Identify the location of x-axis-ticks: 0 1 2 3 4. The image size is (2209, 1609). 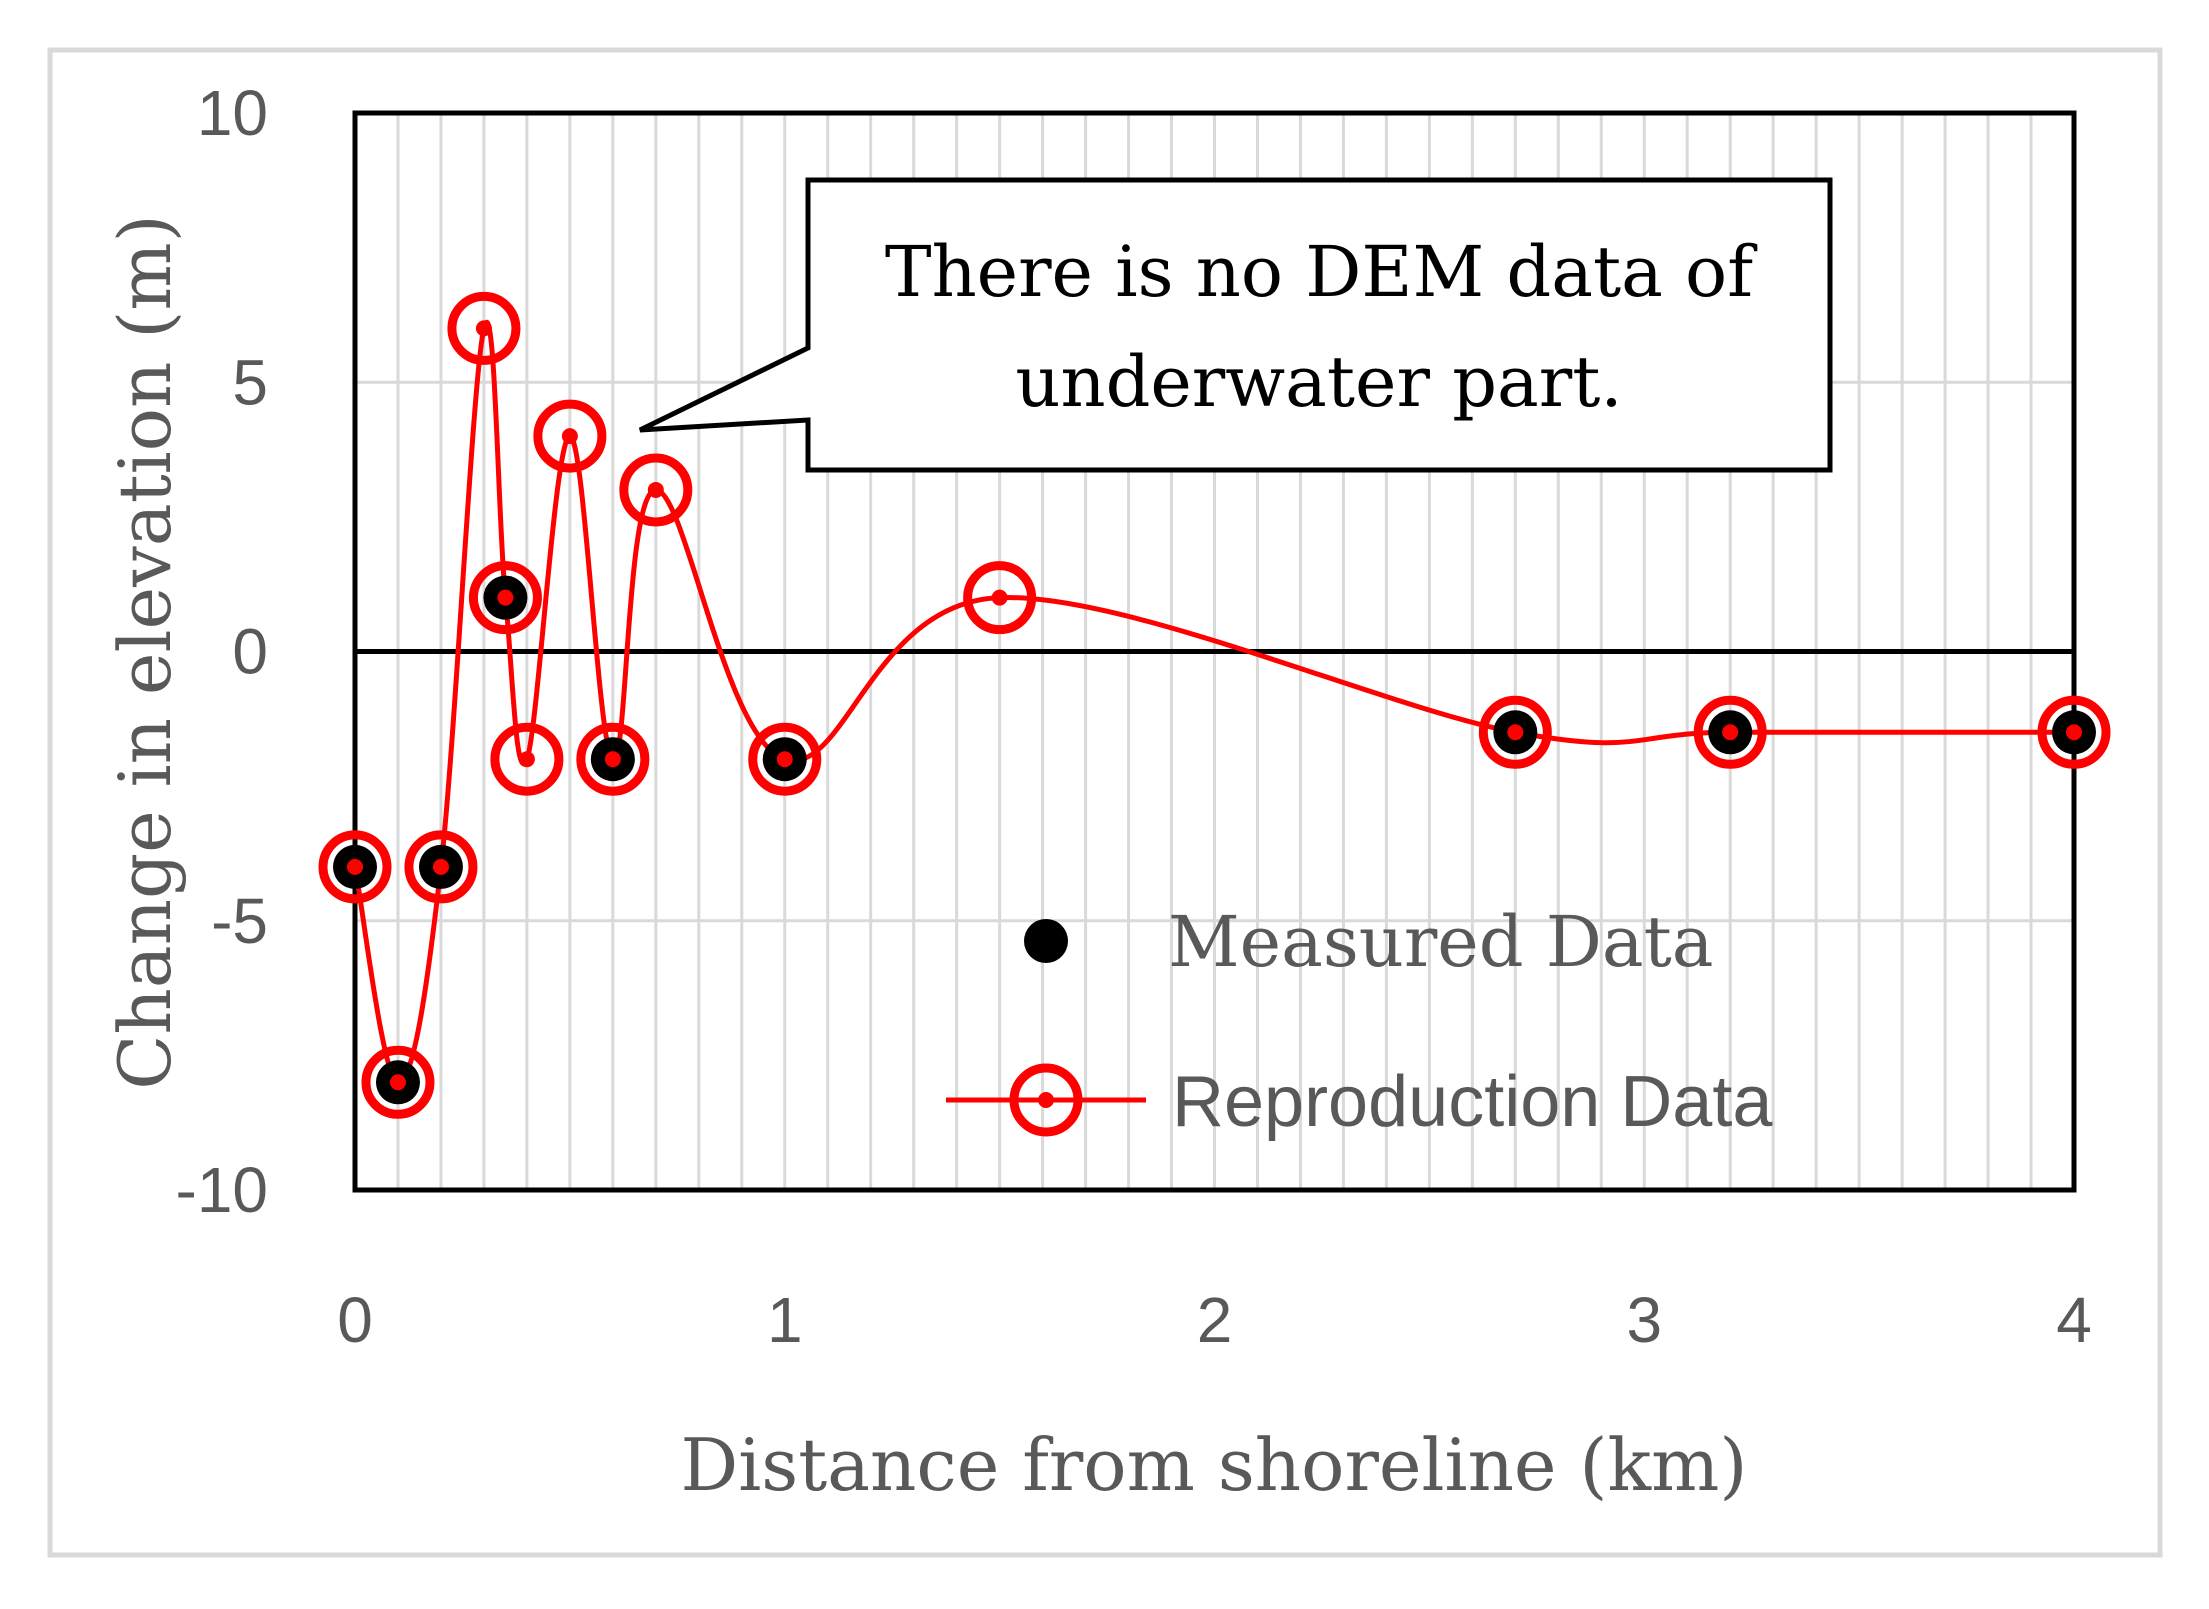
(1214, 1320).